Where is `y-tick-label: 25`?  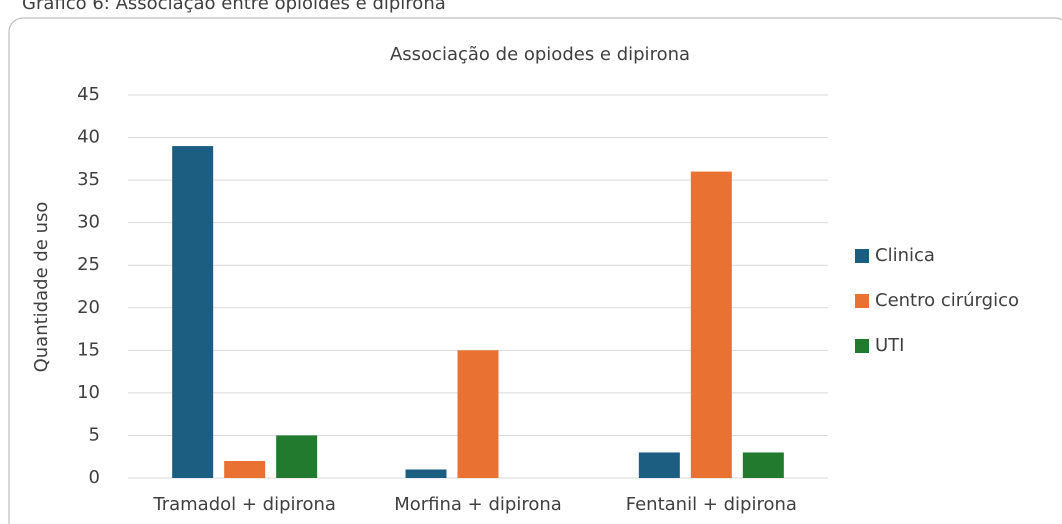
y-tick-label: 25 is located at coordinates (88, 264).